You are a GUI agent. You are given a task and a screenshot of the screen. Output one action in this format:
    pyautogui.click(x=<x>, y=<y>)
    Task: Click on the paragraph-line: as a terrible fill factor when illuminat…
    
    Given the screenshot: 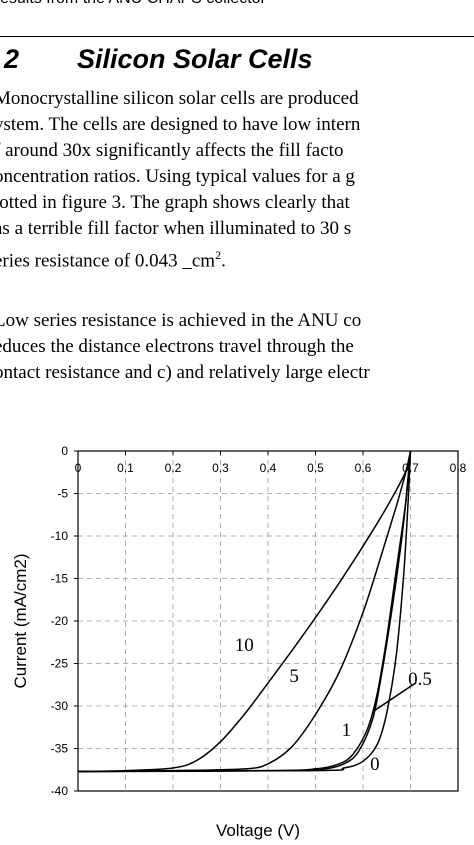 What is the action you would take?
    pyautogui.click(x=176, y=228)
    